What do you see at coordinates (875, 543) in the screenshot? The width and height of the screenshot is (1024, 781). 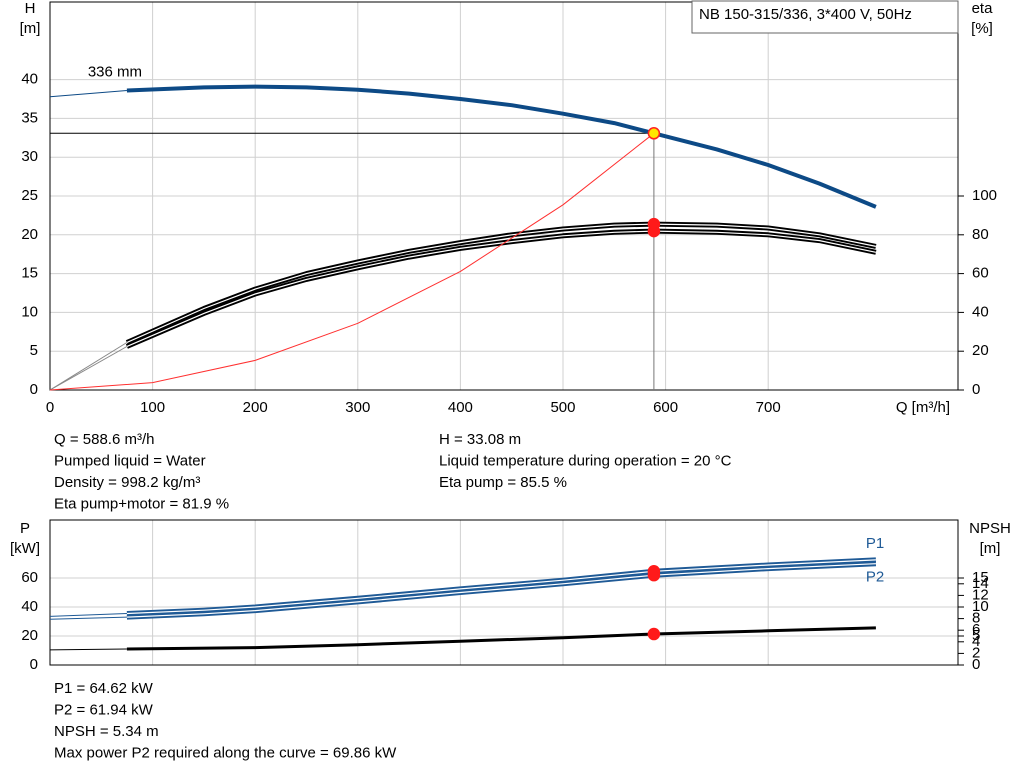 I see `series-label: P1` at bounding box center [875, 543].